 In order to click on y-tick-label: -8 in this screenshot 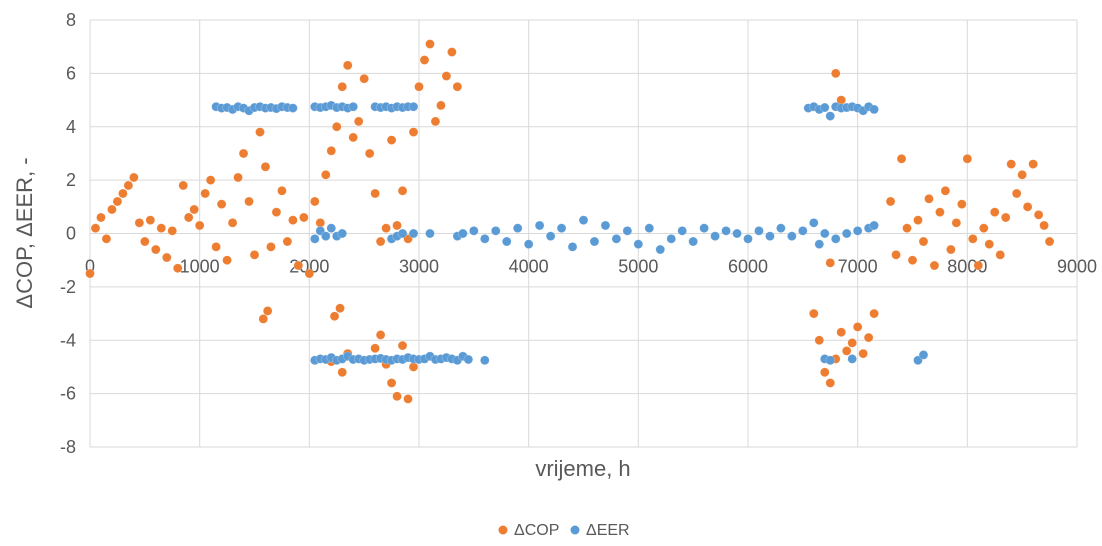, I will do `click(68, 447)`.